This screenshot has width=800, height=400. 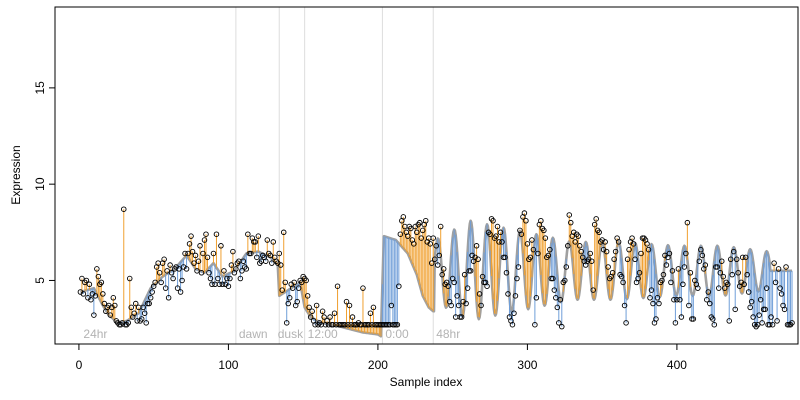 I want to click on region-label: dusk, so click(x=291, y=334).